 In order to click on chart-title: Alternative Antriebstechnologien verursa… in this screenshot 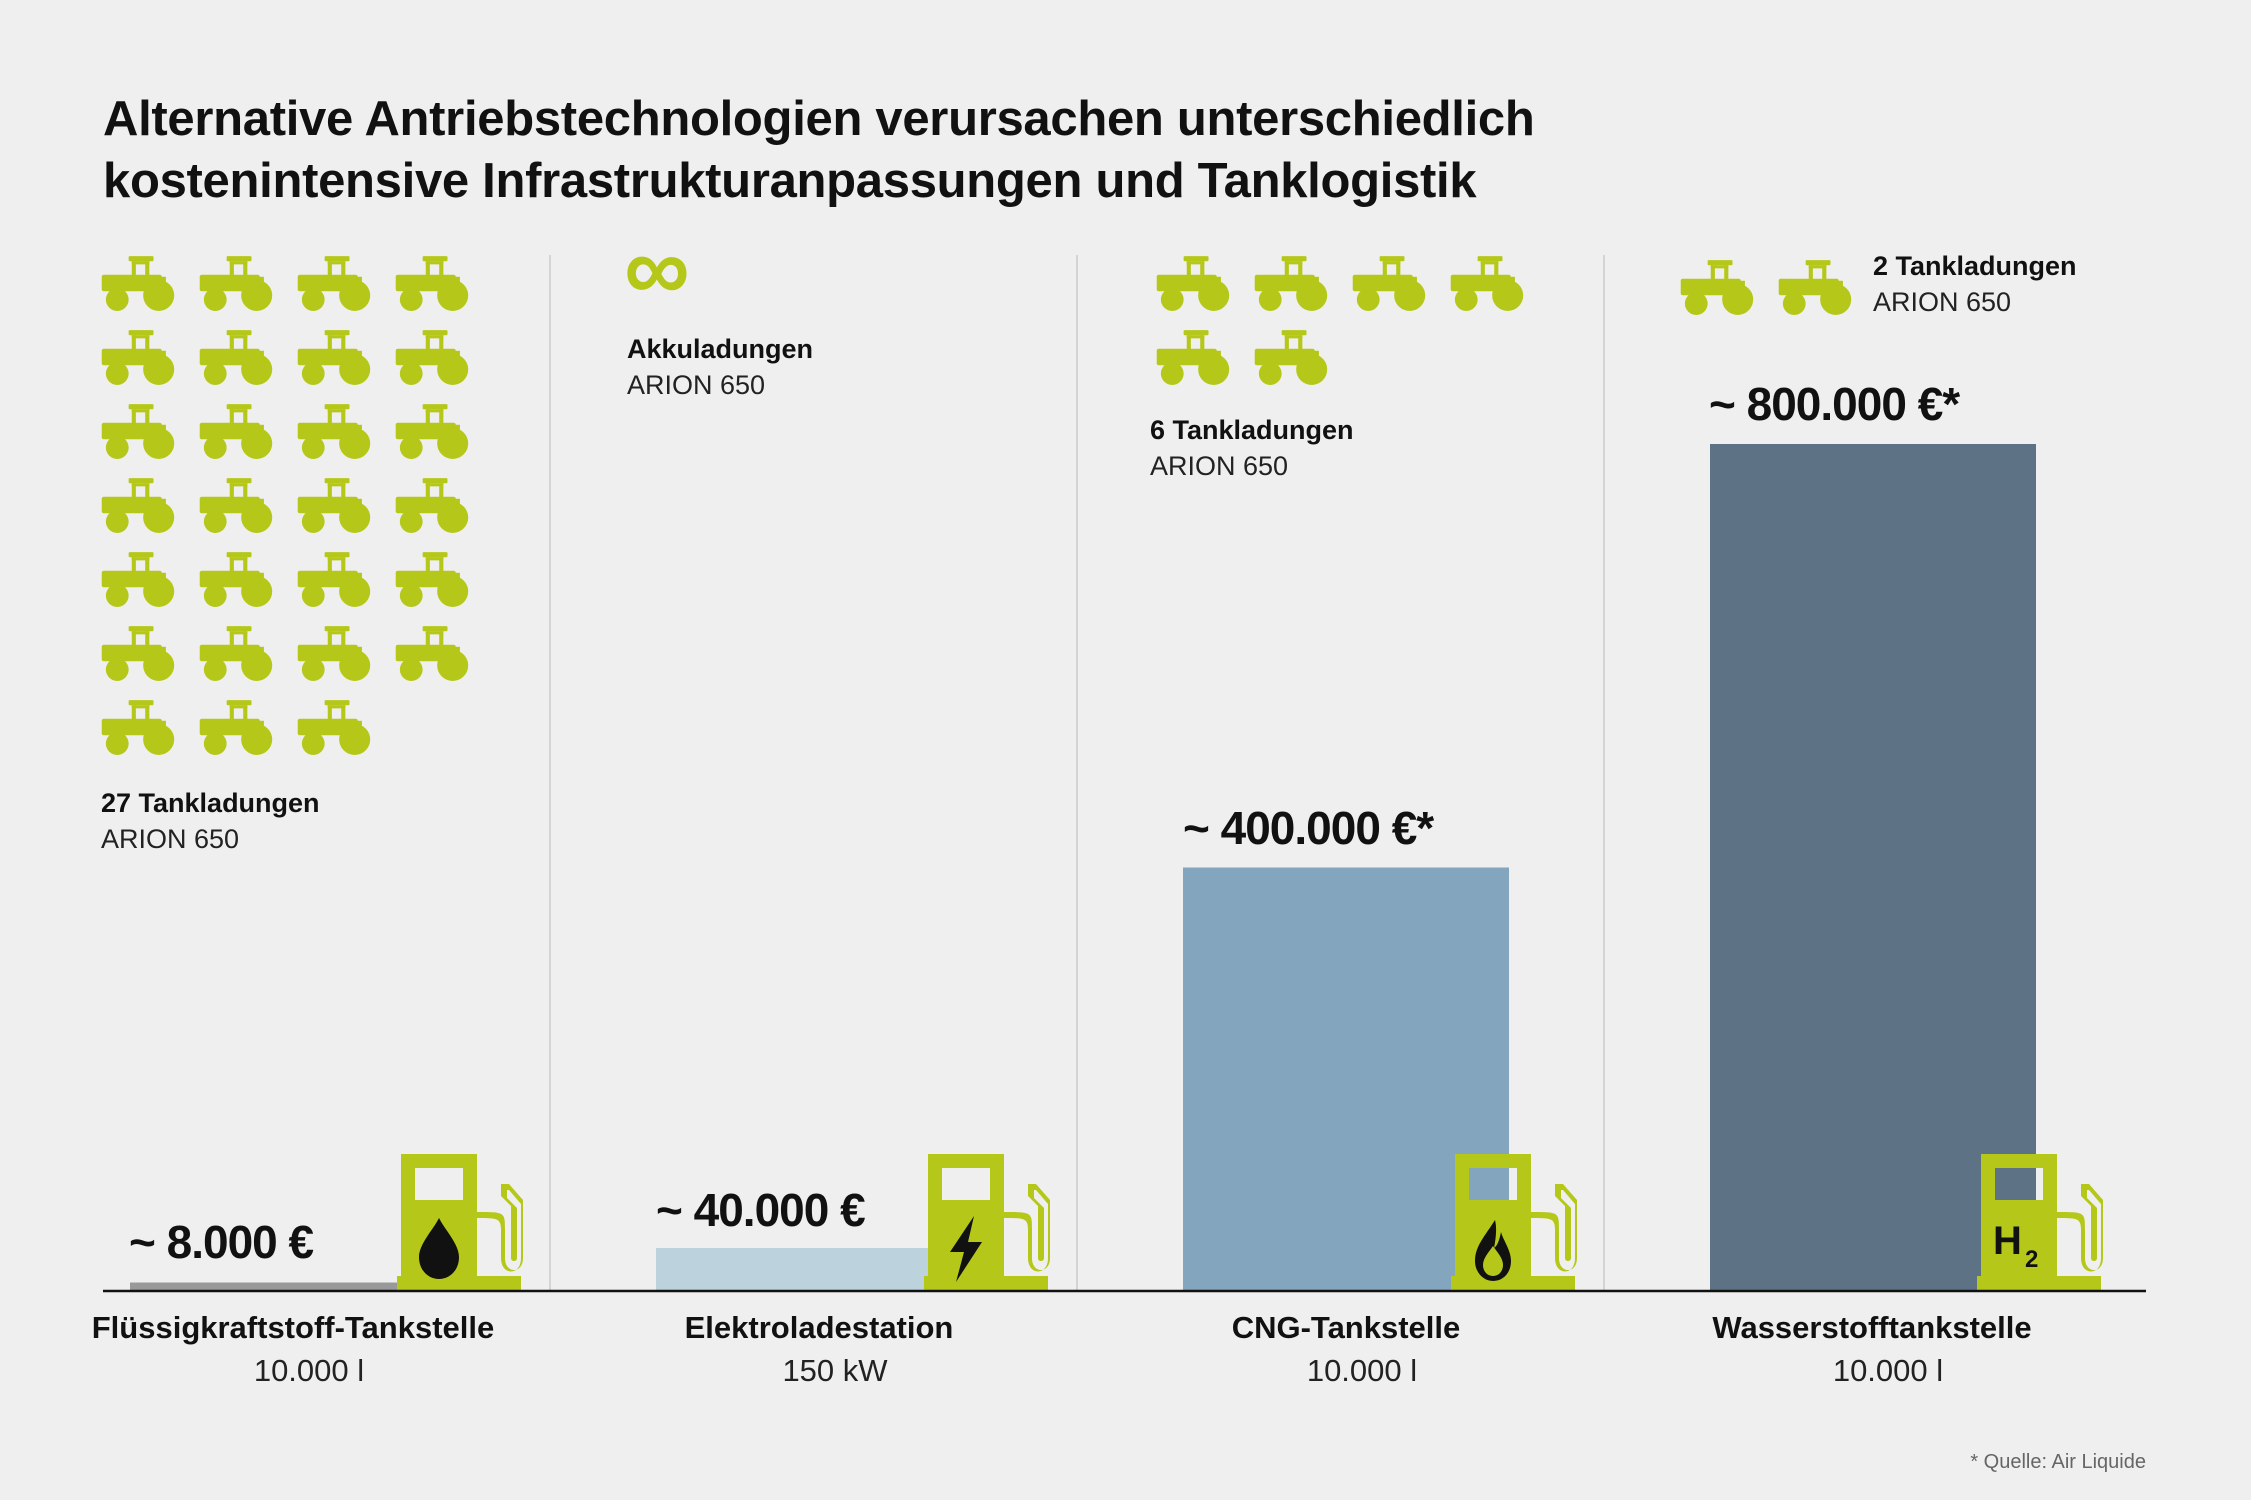, I will do `click(1053, 150)`.